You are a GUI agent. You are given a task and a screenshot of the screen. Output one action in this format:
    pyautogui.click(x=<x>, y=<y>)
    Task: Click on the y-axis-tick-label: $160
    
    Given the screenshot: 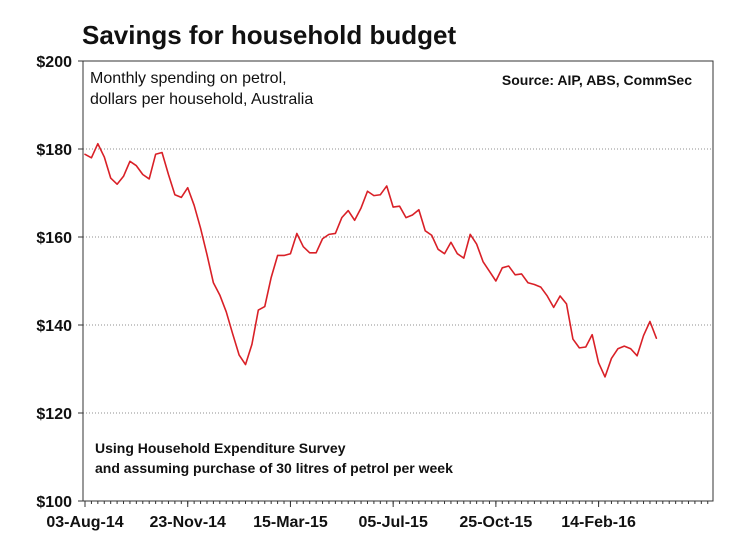 What is the action you would take?
    pyautogui.click(x=54, y=238)
    